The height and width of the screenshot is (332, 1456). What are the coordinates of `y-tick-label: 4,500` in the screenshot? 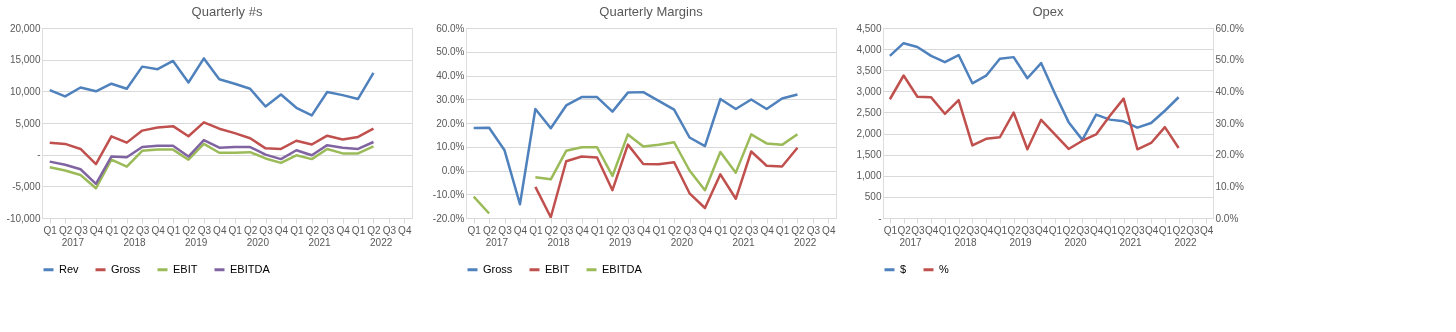 It's located at (869, 28).